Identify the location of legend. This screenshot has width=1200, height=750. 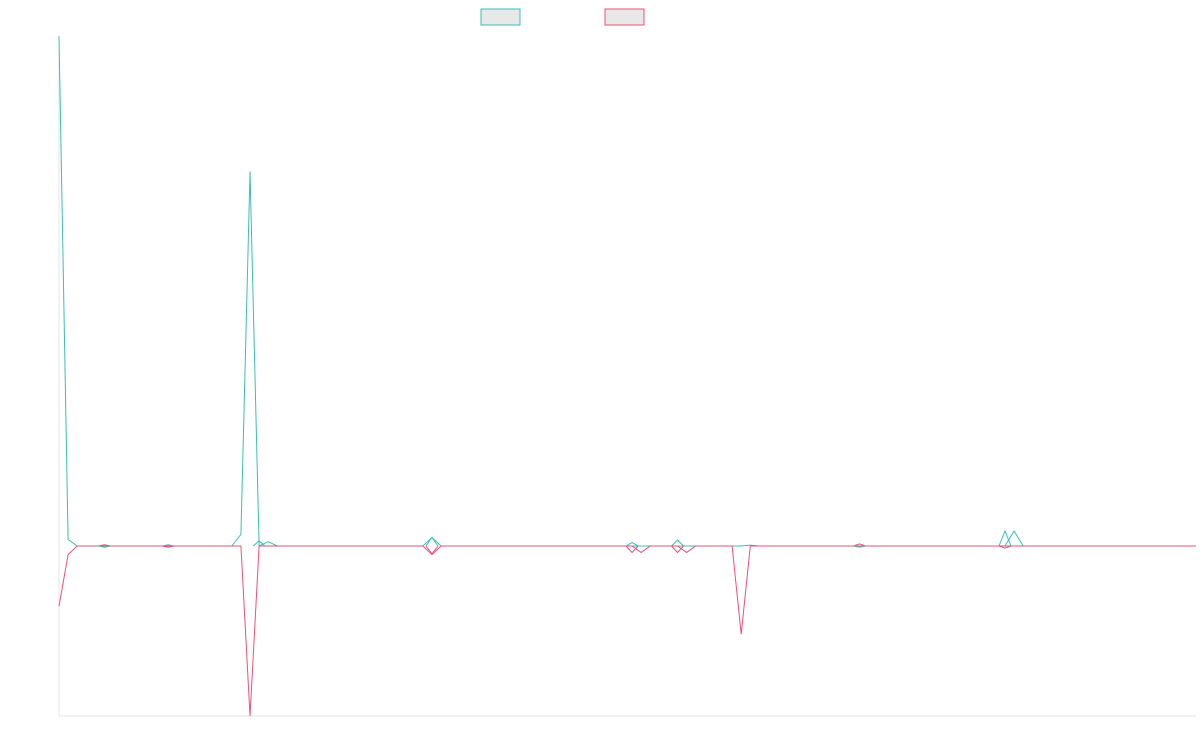
(562, 17).